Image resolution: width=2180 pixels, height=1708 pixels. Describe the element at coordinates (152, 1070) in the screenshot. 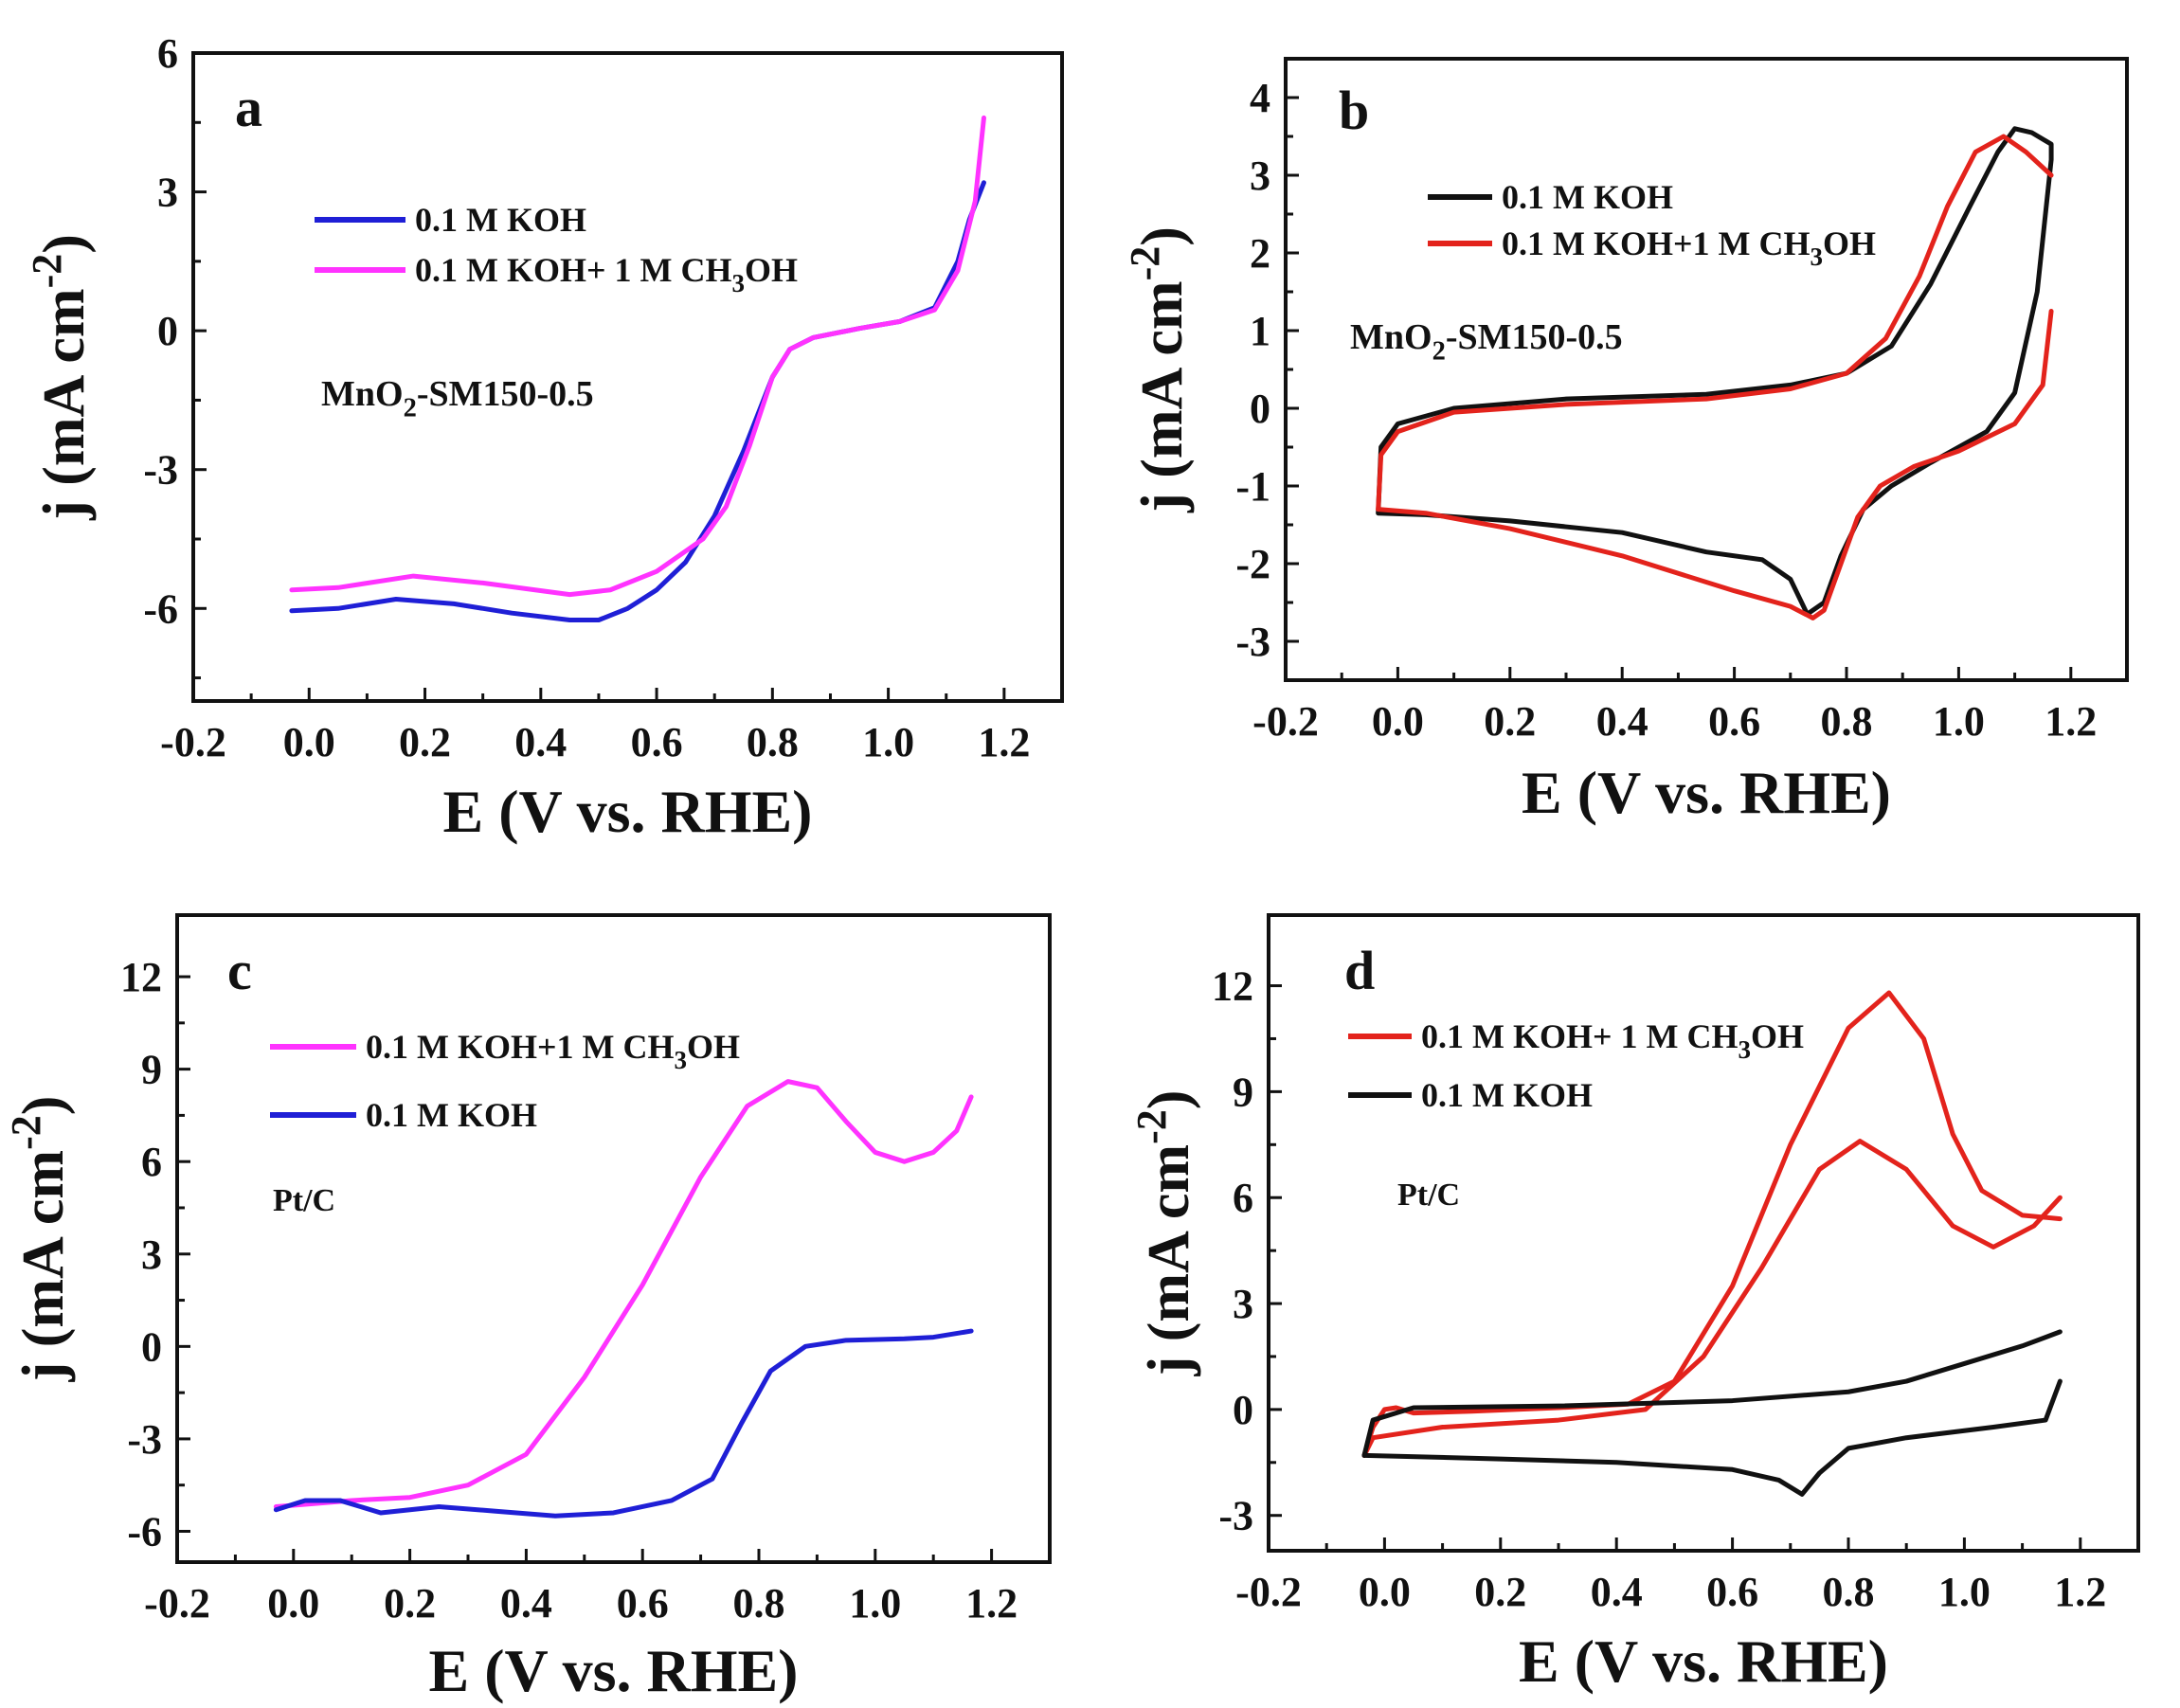

I see `y-tick-label: 9` at that location.